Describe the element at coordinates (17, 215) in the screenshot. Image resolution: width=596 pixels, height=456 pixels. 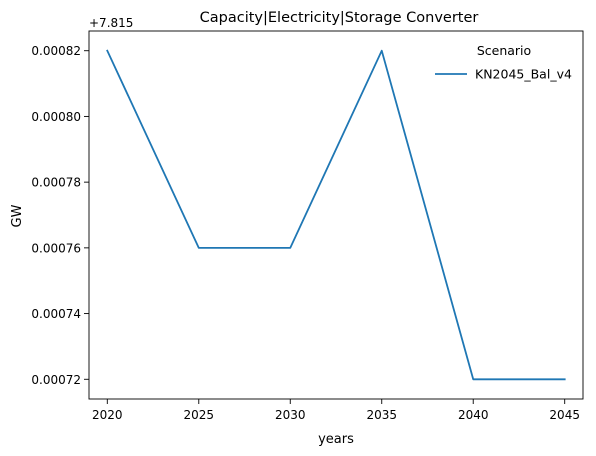
I see `y-axis-label: GW` at that location.